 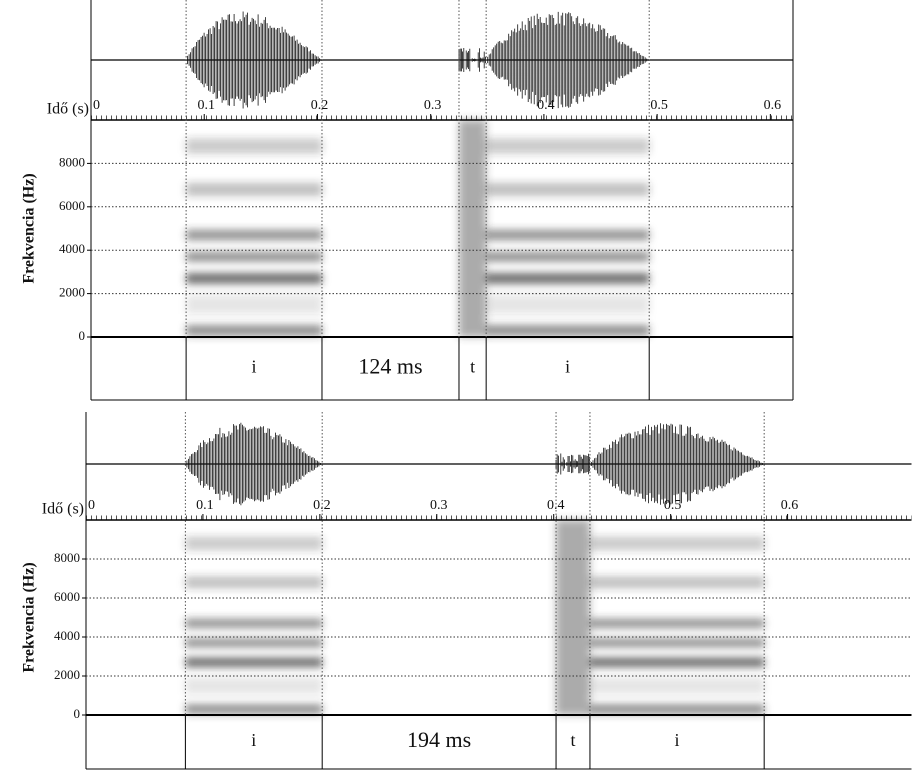 I want to click on segment-label: 124 ms, so click(x=390, y=366).